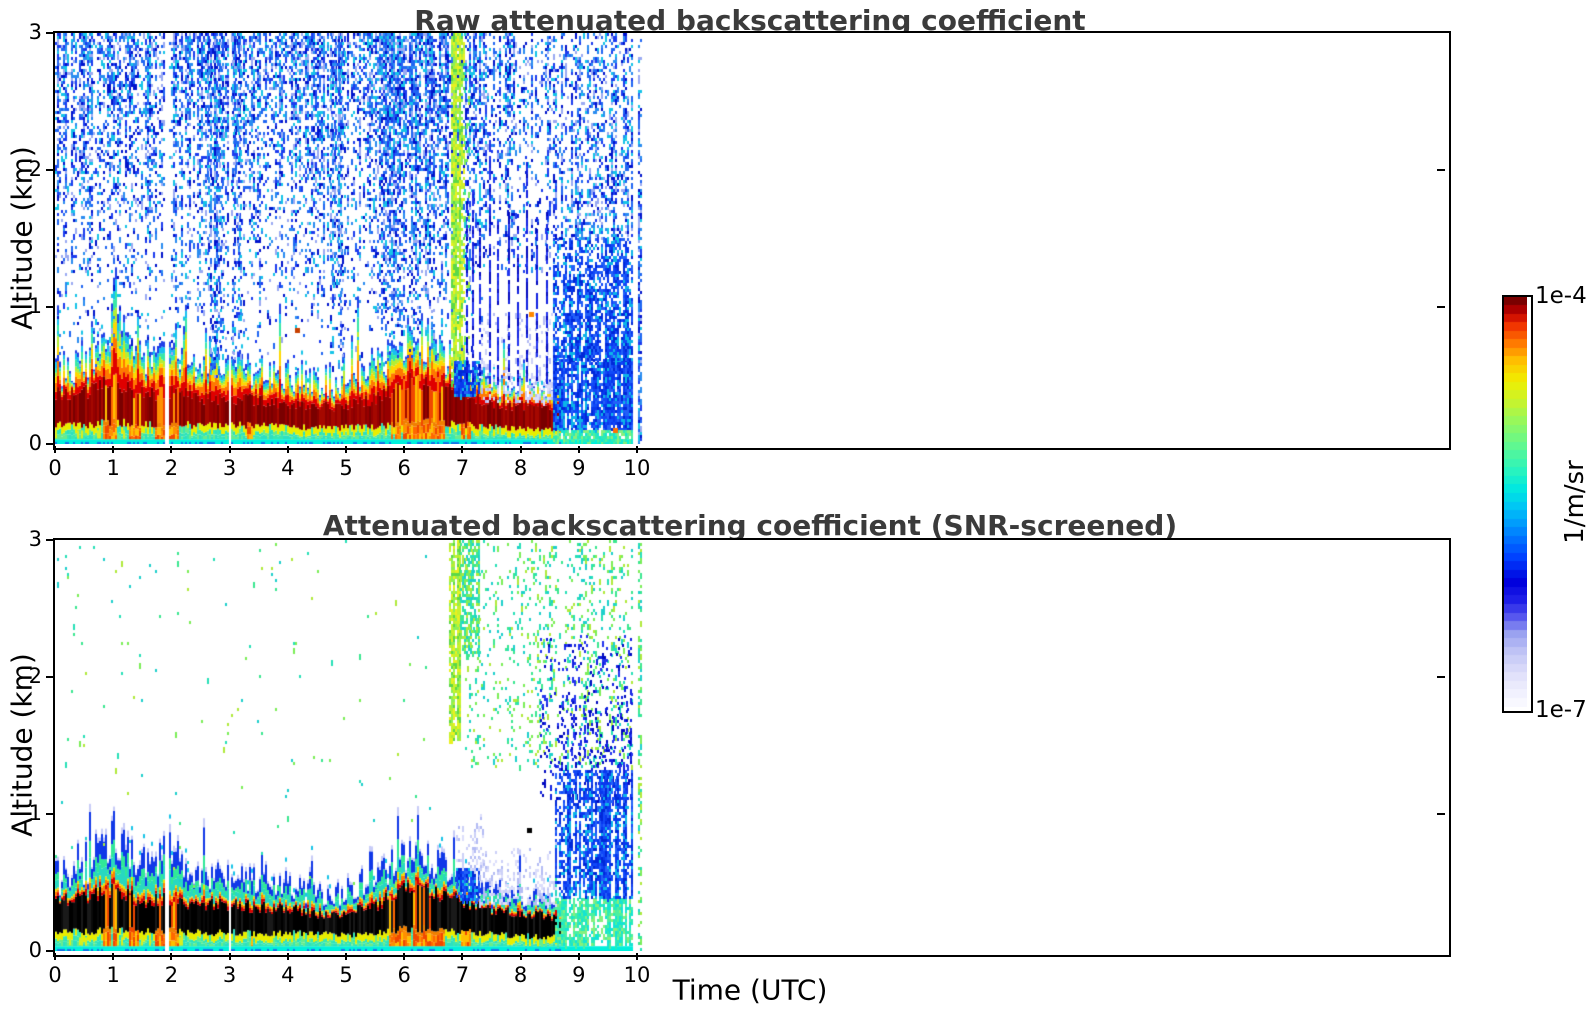 The image size is (1595, 1020). What do you see at coordinates (750, 990) in the screenshot?
I see `x-axis-label: Time (UTC)` at bounding box center [750, 990].